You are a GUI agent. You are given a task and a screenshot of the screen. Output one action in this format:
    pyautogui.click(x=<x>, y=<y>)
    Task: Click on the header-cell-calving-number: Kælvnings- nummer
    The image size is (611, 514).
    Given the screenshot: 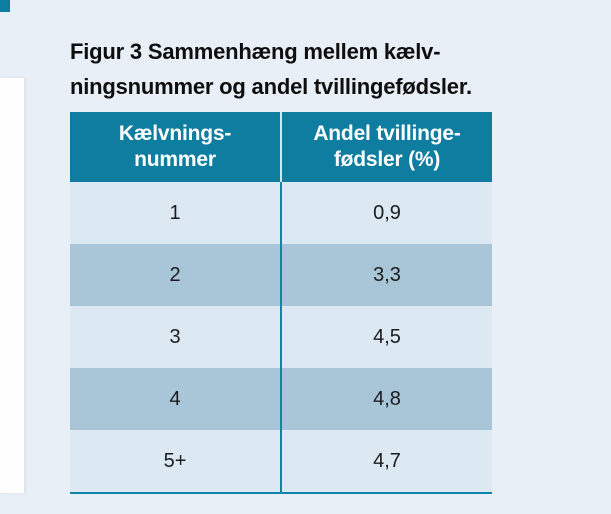 What is the action you would take?
    pyautogui.click(x=176, y=147)
    